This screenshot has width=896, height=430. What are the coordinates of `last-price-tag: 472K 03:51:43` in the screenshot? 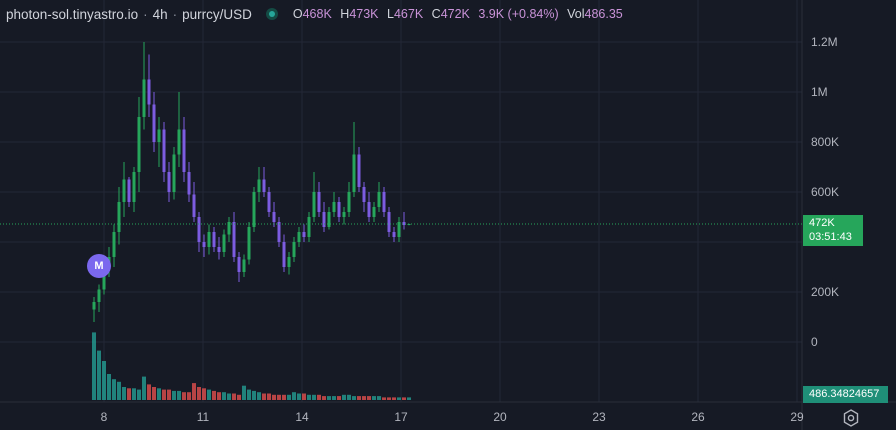 It's located at (833, 230).